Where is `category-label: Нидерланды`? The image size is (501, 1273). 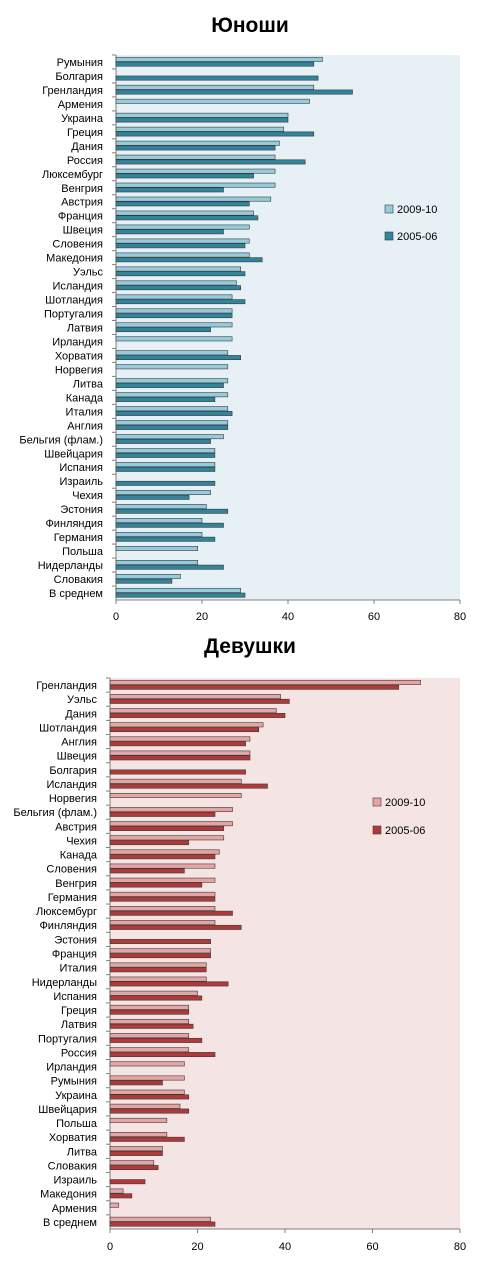
category-label: Нидерланды is located at coordinates (64, 983).